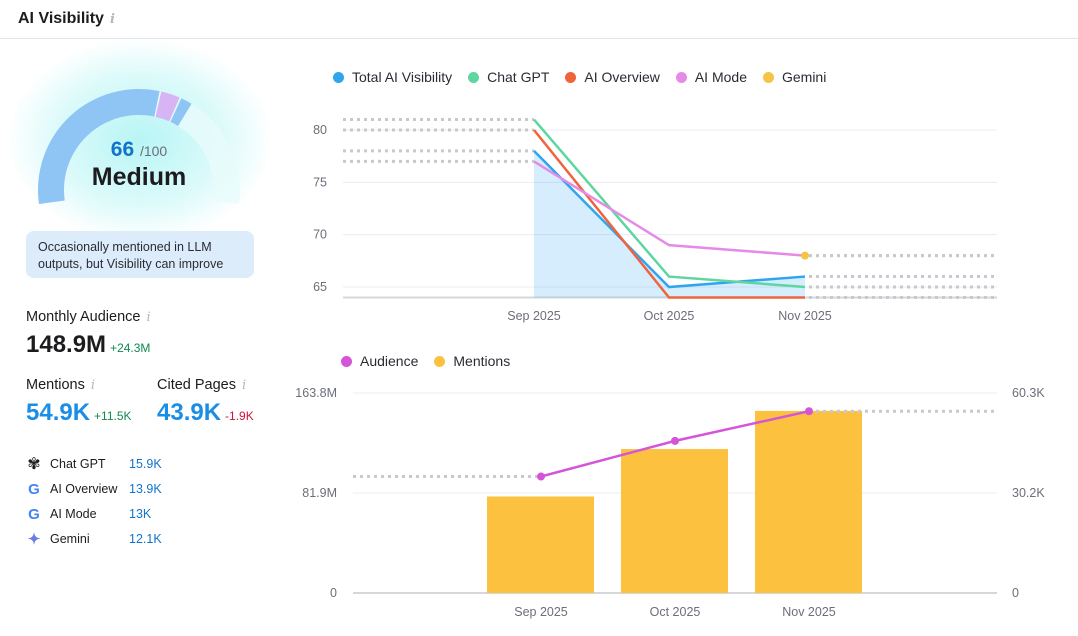  Describe the element at coordinates (320, 182) in the screenshot. I see `y-tick-label: 75` at that location.